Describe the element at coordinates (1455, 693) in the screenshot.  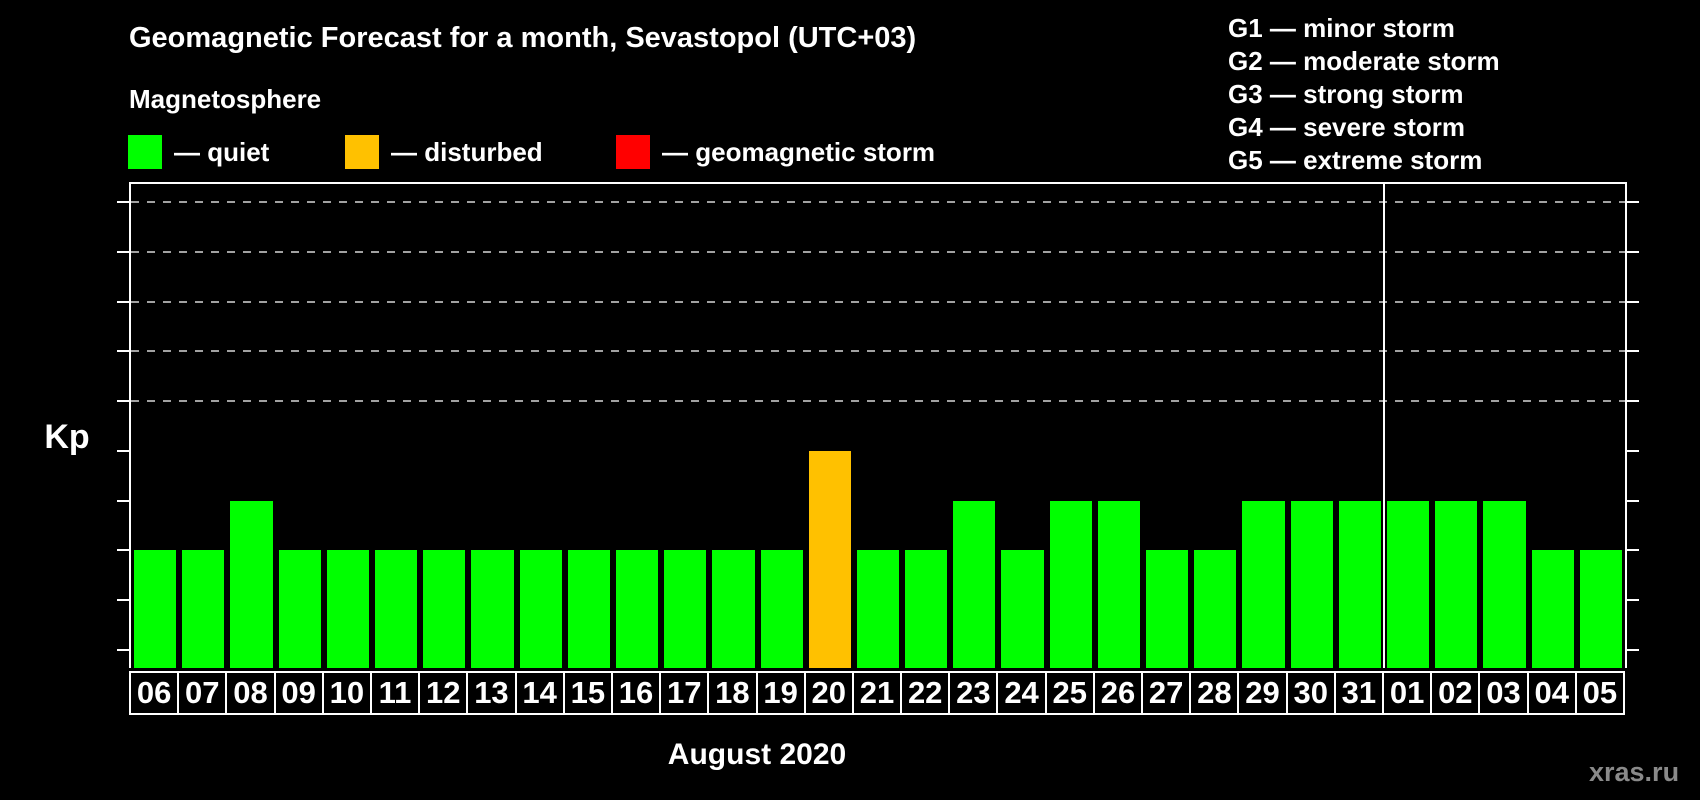
I see `day-label-02: 02` at that location.